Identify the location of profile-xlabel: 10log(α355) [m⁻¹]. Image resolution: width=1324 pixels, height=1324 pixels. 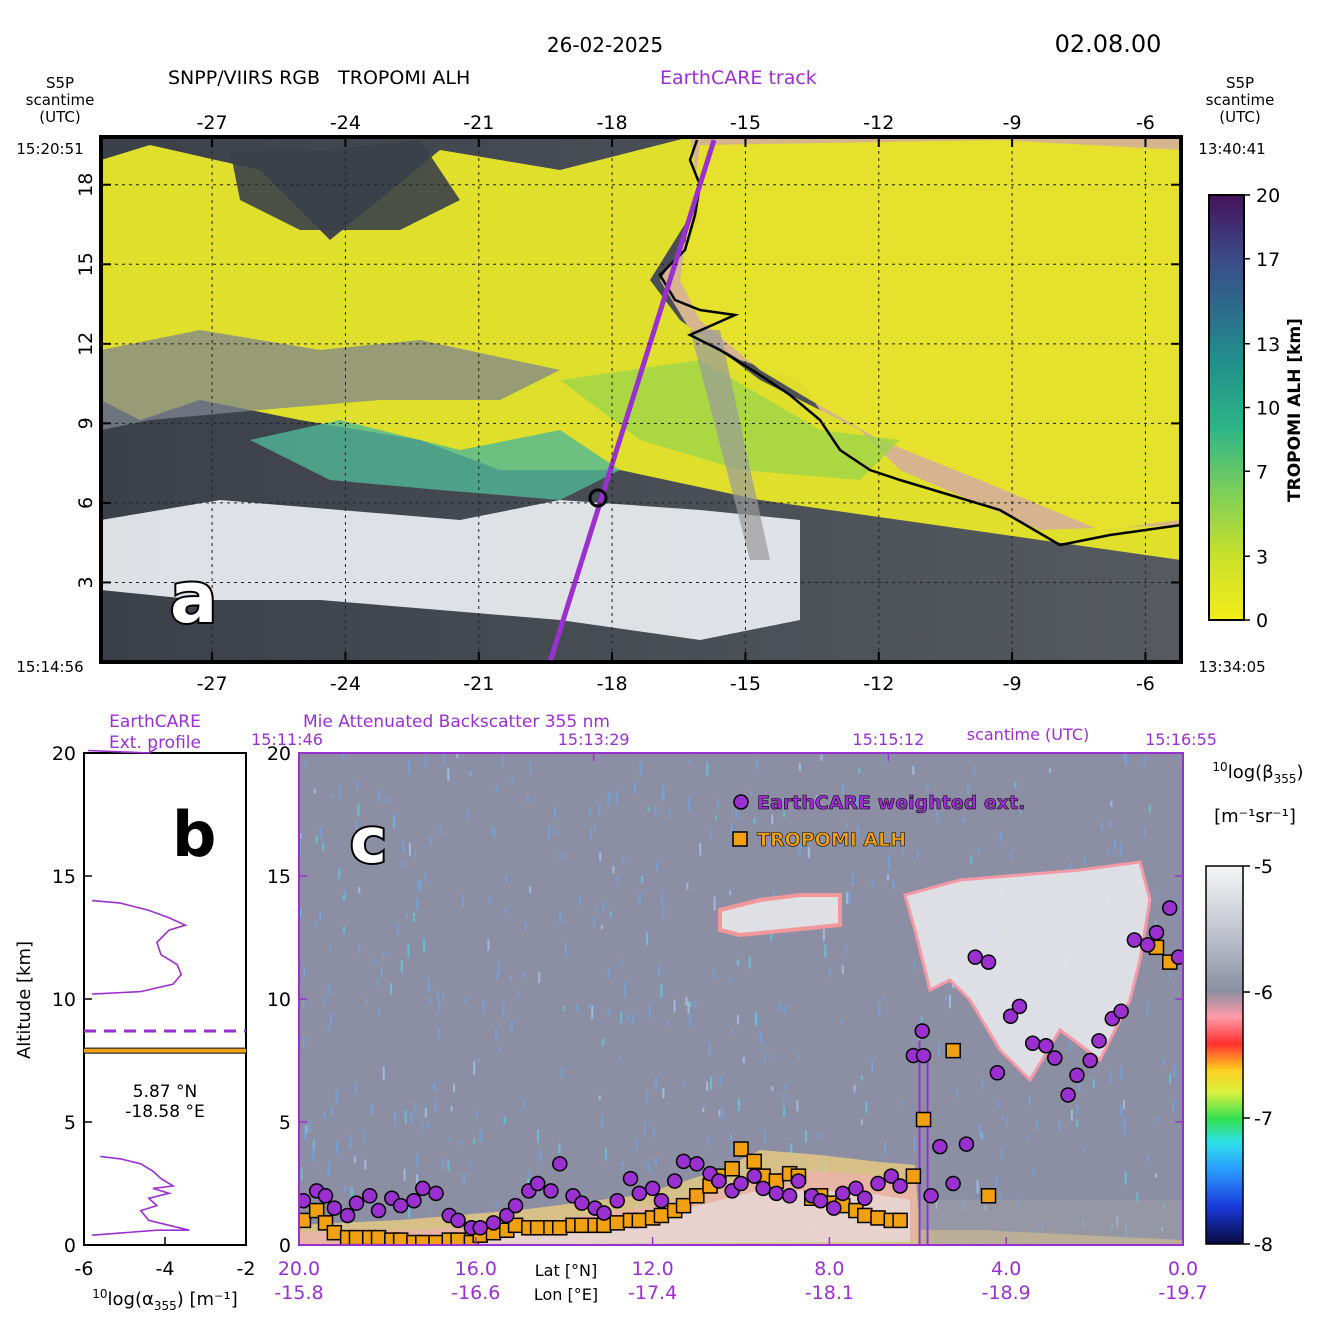
(165, 1300).